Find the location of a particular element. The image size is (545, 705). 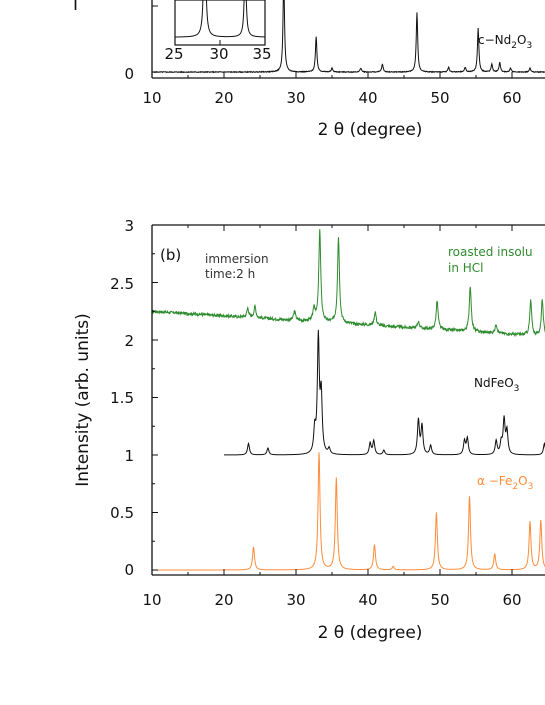

panel-tag: (b) is located at coordinates (170, 255).